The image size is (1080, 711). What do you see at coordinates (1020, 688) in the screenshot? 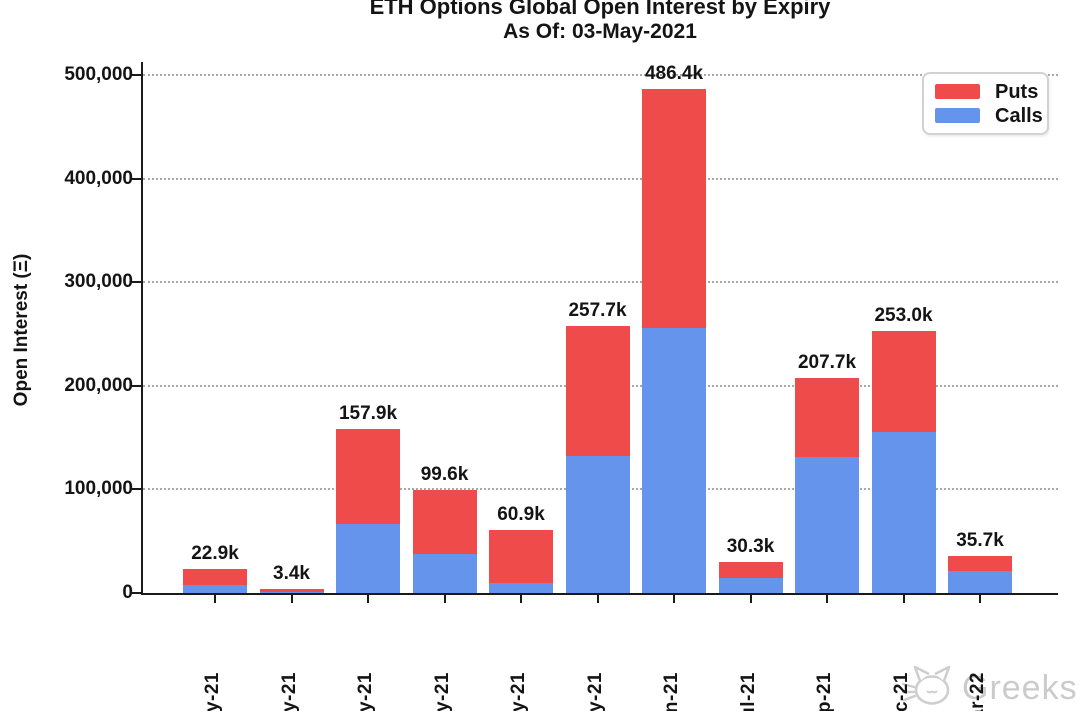
I see `watermark-text: Greeks` at bounding box center [1020, 688].